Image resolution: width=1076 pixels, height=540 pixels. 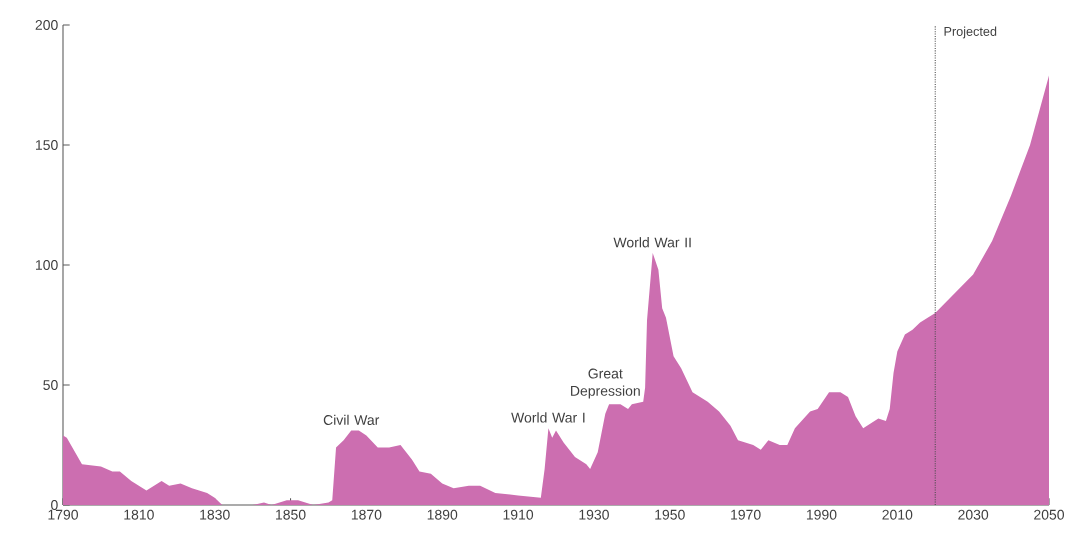 What do you see at coordinates (548, 417) in the screenshot?
I see `annotation: World War I` at bounding box center [548, 417].